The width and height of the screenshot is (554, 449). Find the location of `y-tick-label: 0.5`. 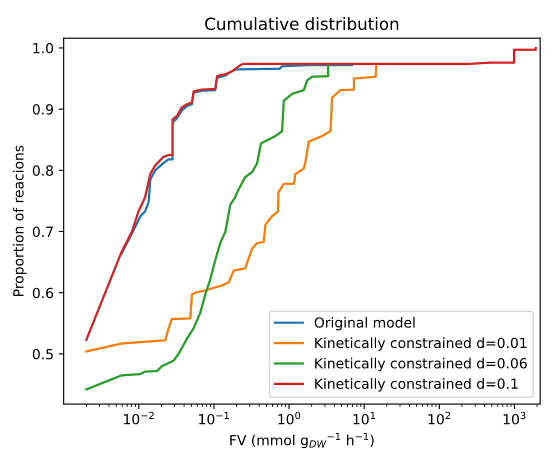

y-tick-label: 0.5 is located at coordinates (42, 354).